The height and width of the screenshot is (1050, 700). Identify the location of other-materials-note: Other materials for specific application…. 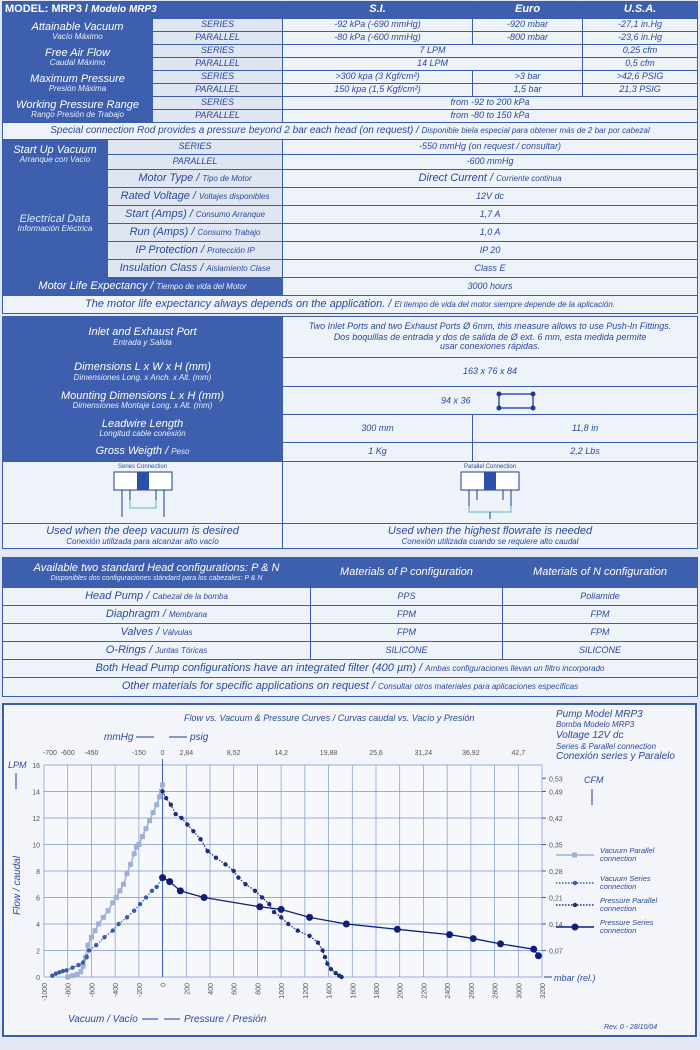
(350, 687).